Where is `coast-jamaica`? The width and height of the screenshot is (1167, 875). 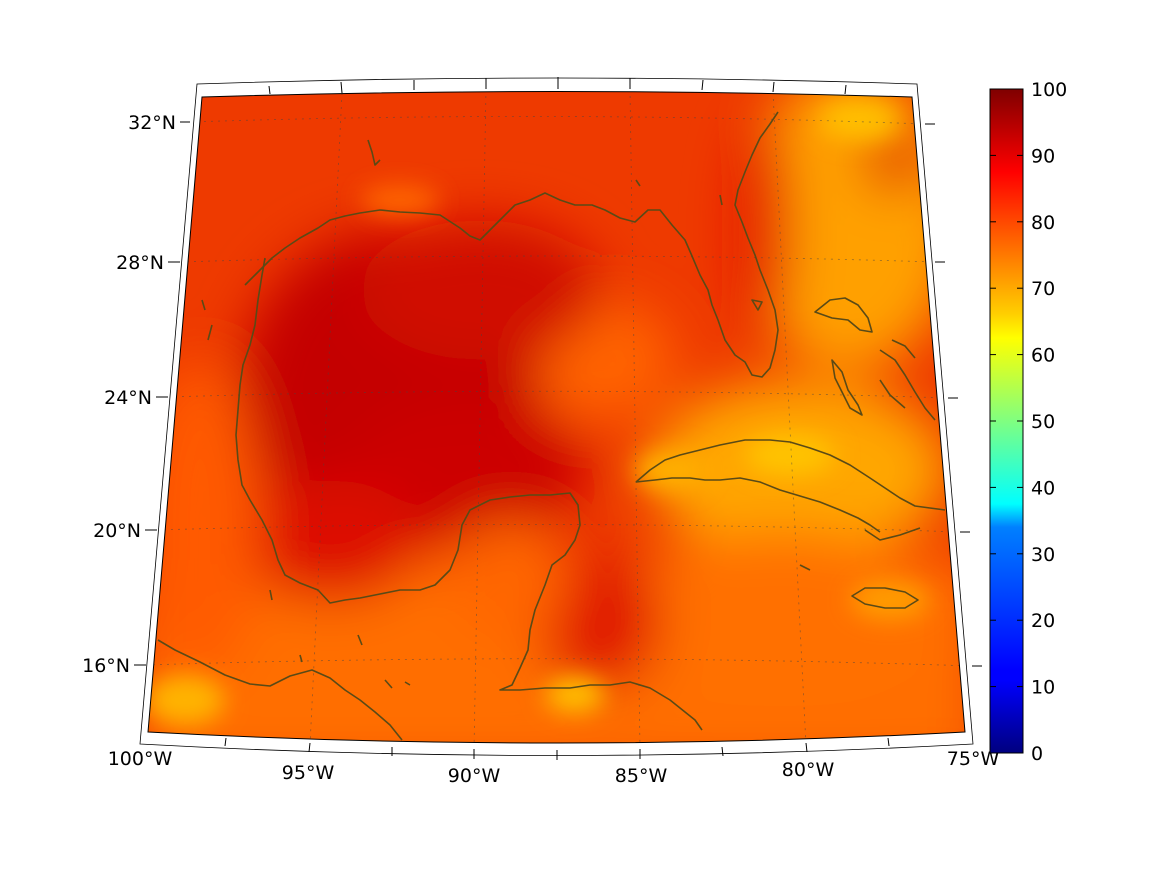 coast-jamaica is located at coordinates (885, 598).